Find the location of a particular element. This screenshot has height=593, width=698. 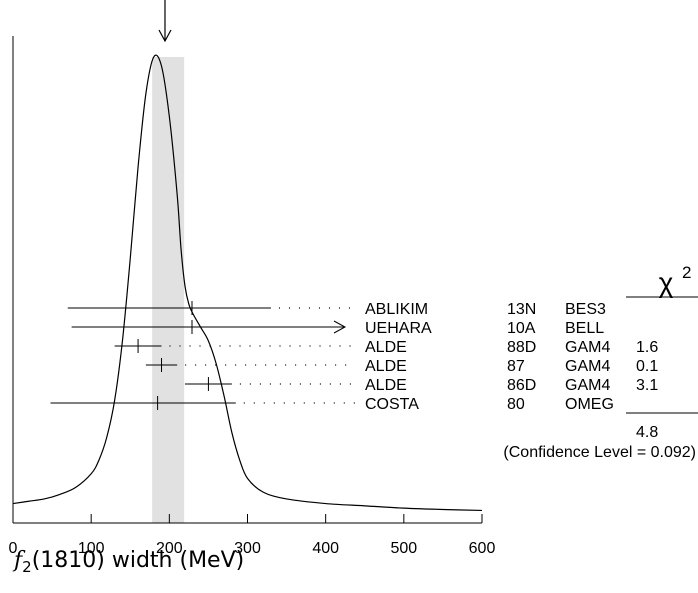

x-tick-label: 200 is located at coordinates (169, 548).